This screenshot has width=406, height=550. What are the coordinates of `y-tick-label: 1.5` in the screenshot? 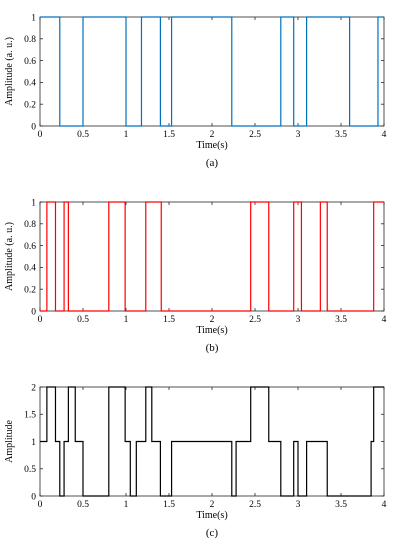 It's located at (30, 416).